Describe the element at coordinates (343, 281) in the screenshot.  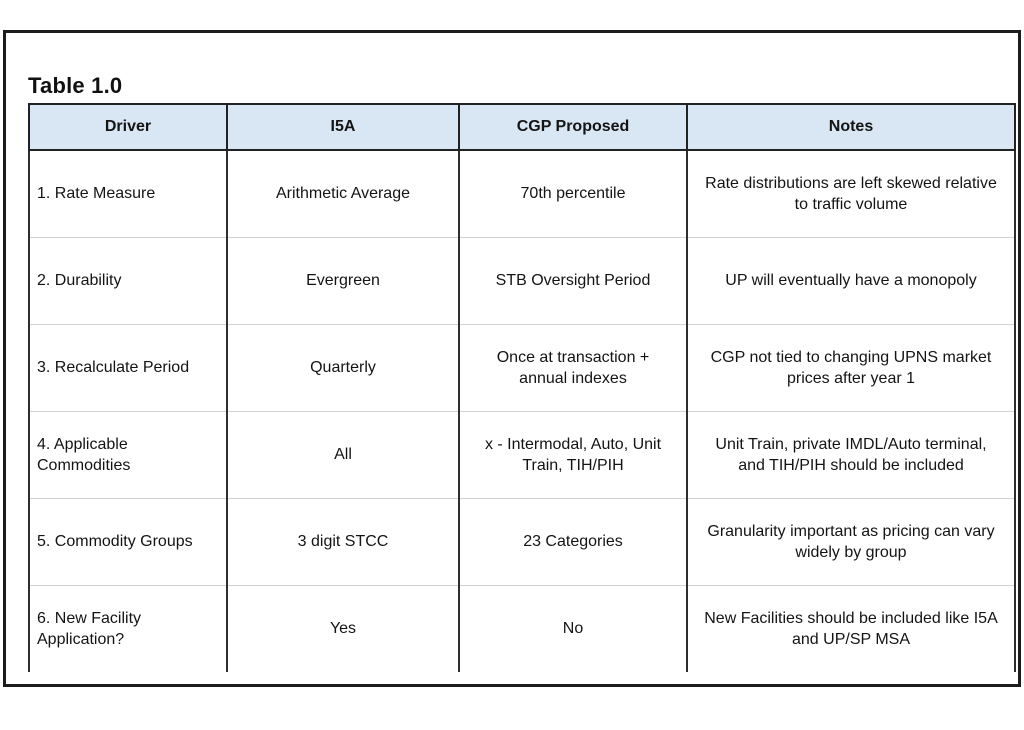
I see `cell-i5a: Evergreen` at that location.